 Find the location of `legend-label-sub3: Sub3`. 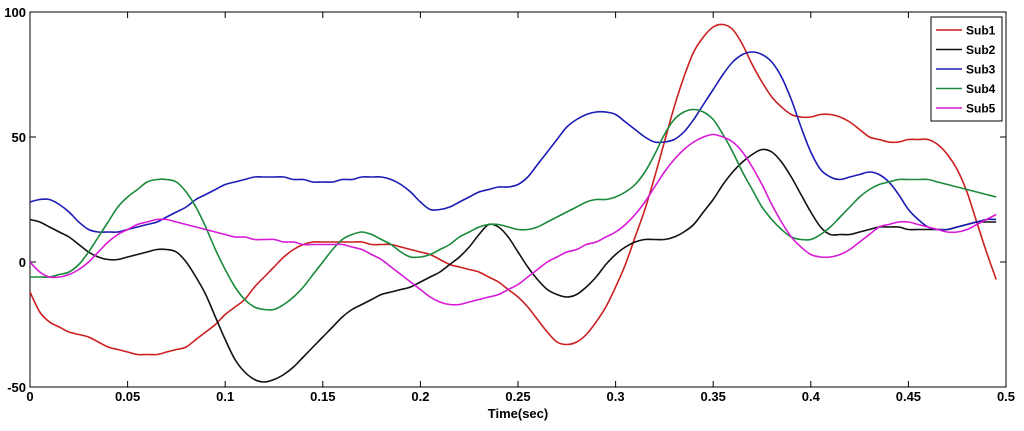

legend-label-sub3: Sub3 is located at coordinates (981, 70).